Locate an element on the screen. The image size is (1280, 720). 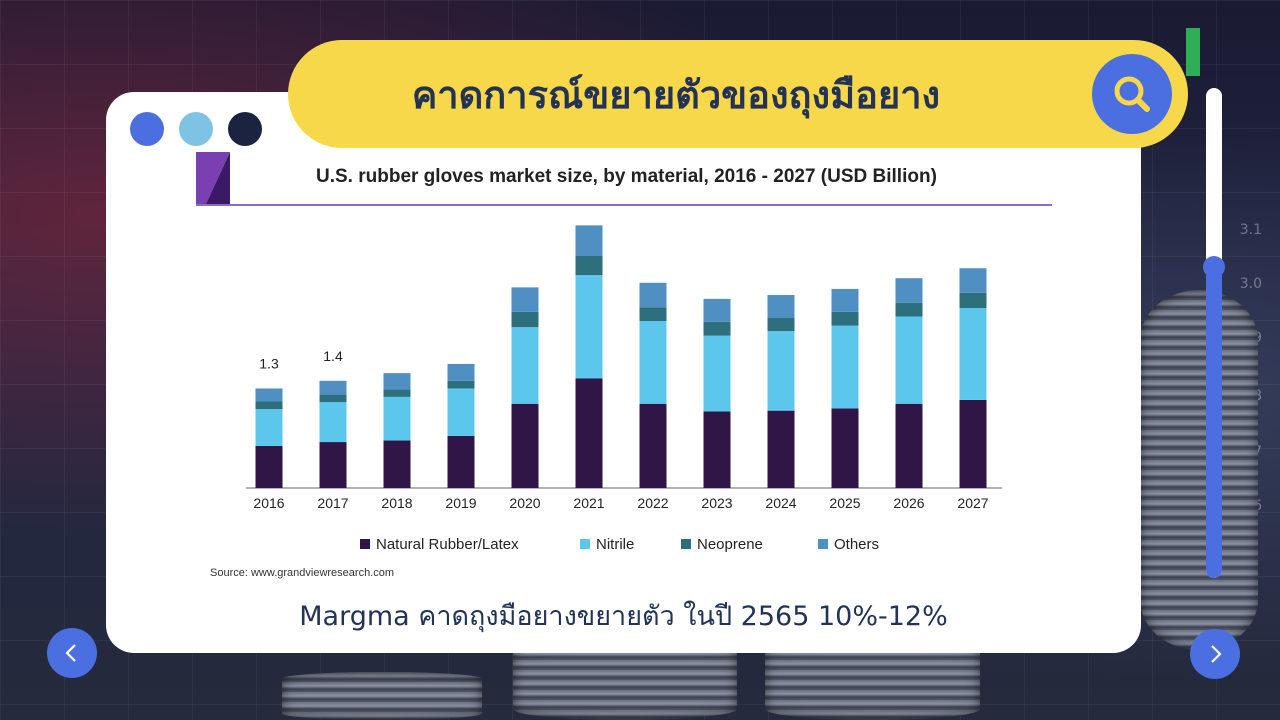
bar-natural-rubber-latex-2023 is located at coordinates (717, 449).